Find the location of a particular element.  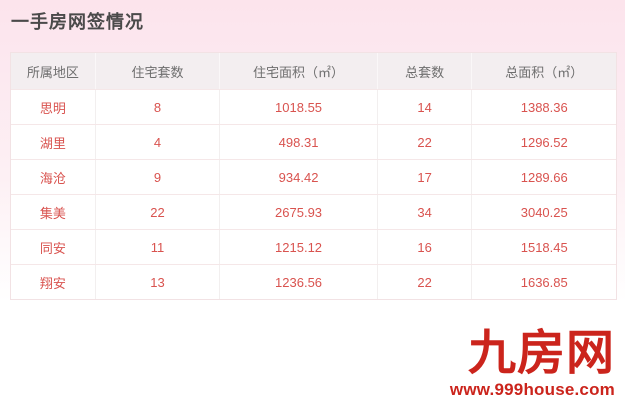

header-total-units: 总套数 is located at coordinates (425, 71).